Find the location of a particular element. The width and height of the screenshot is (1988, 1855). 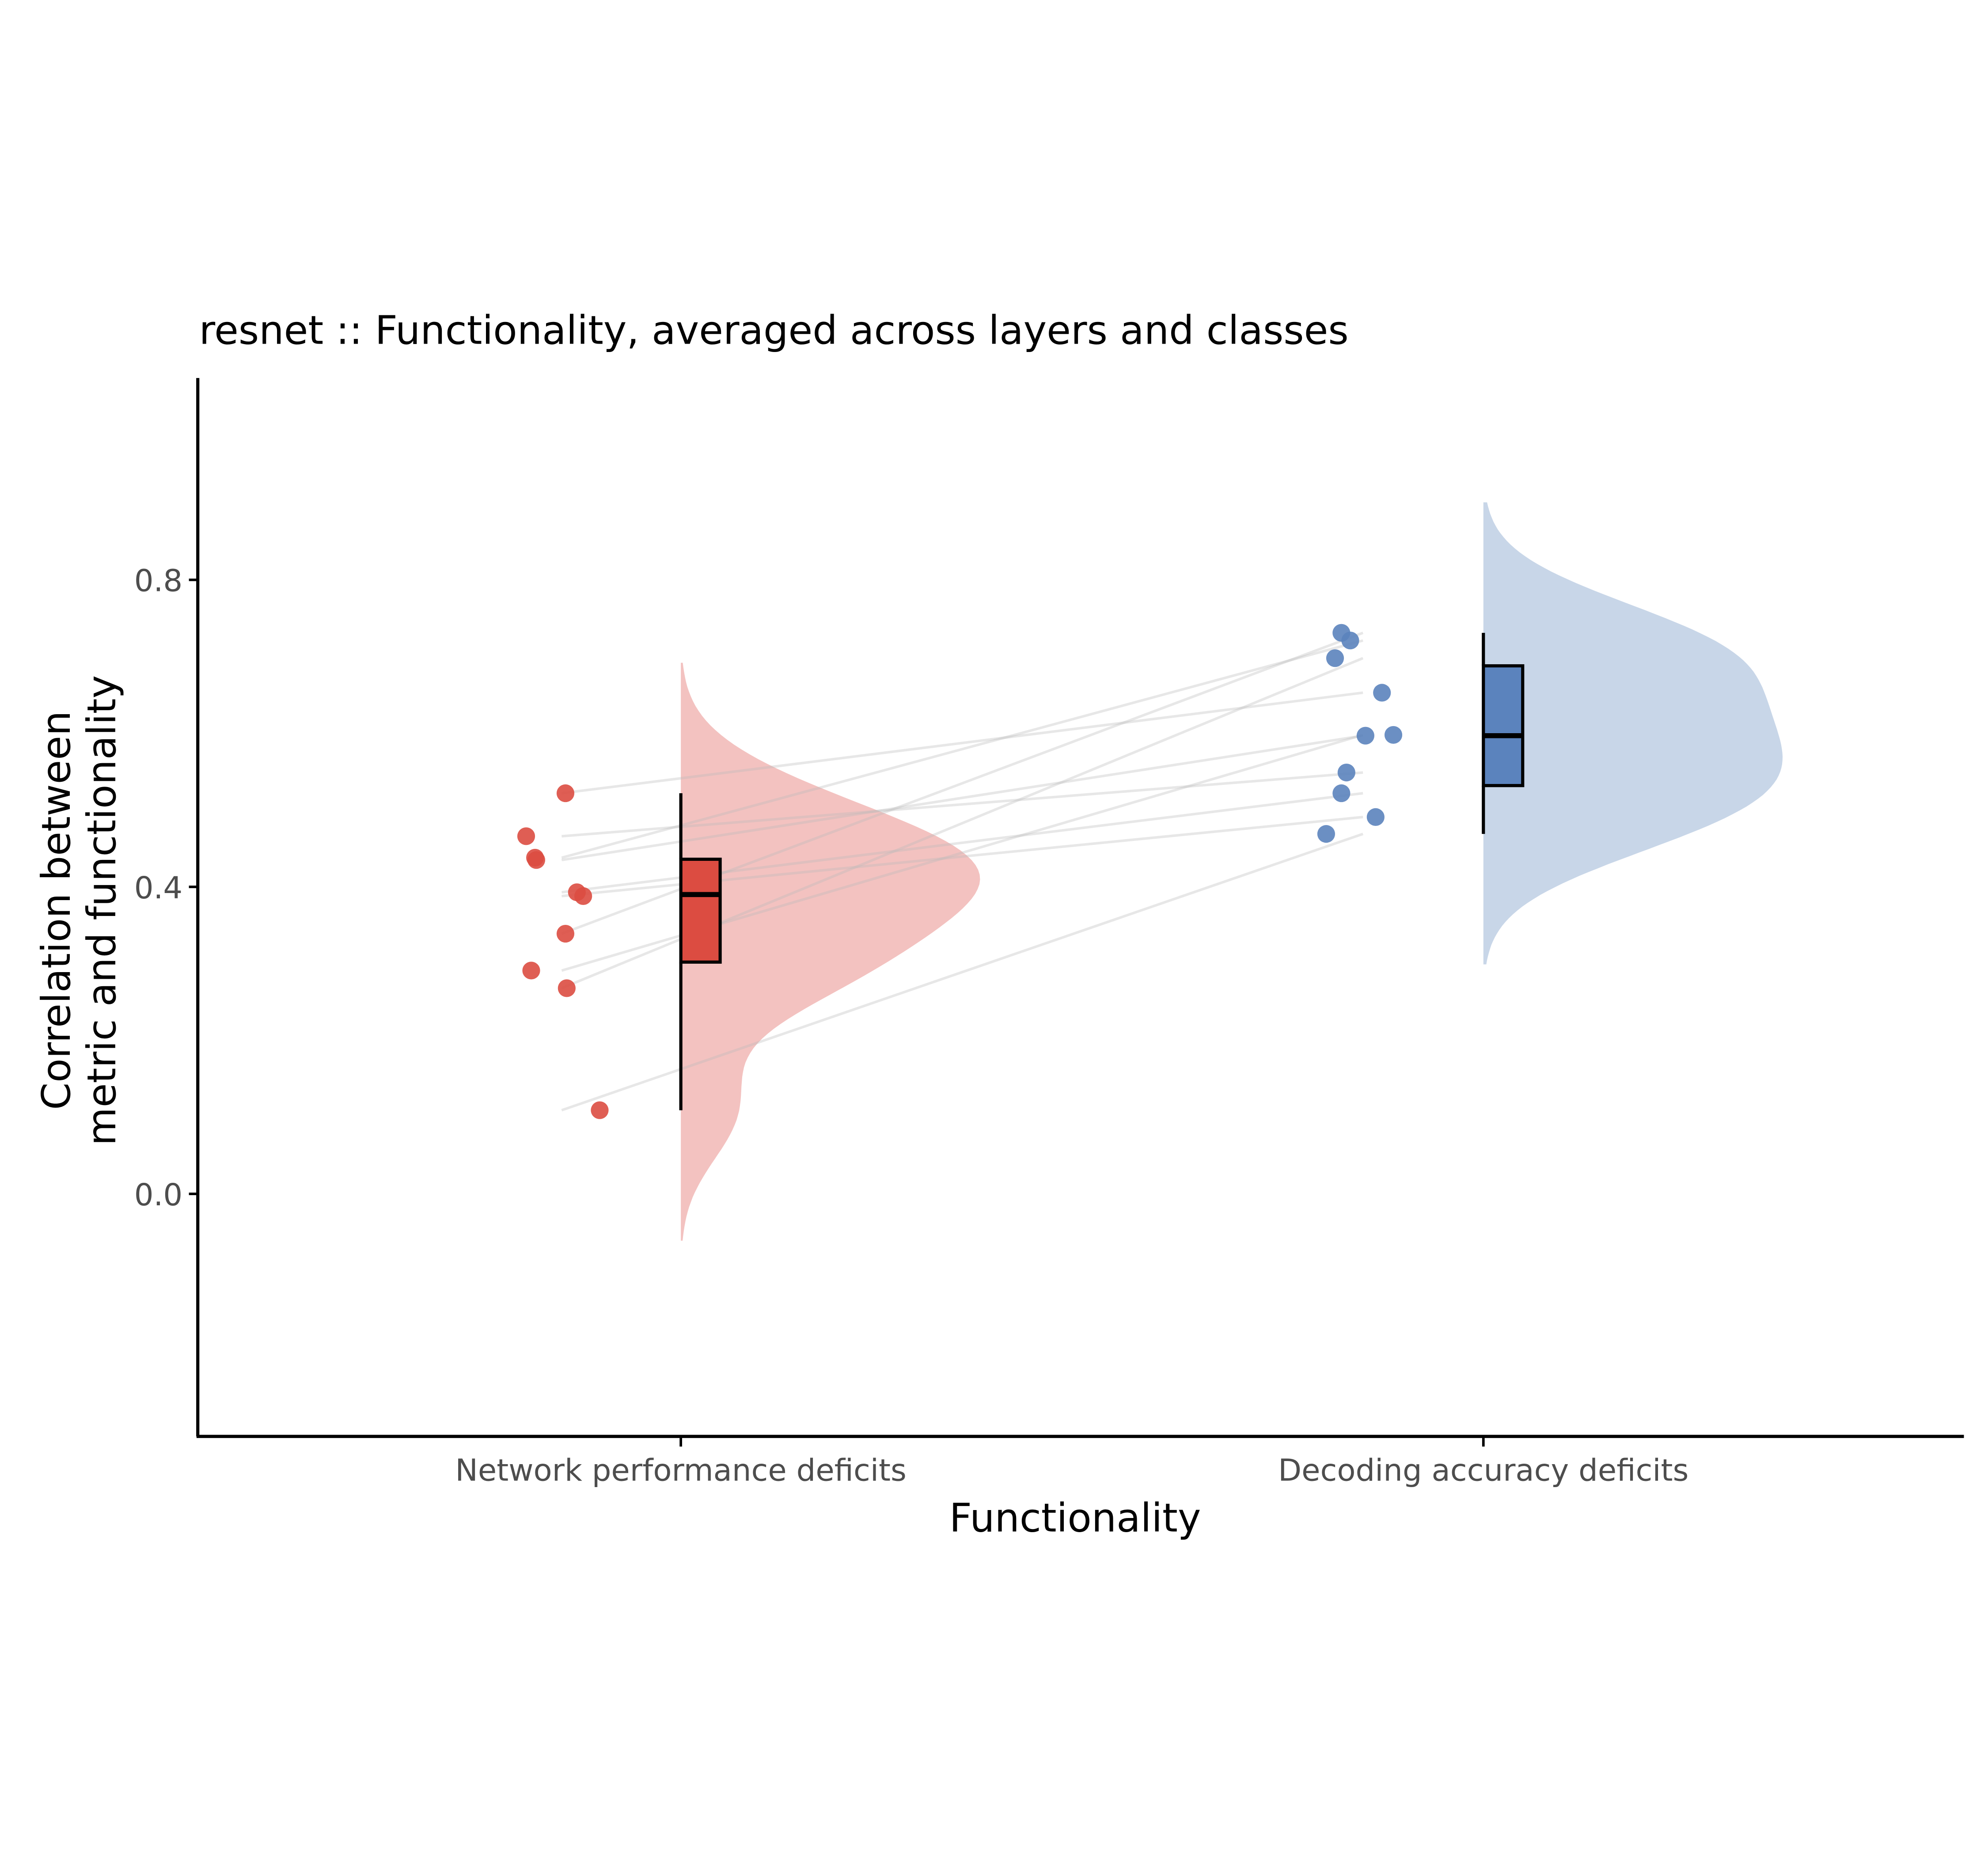

x-axis-title: Functionality is located at coordinates (1075, 1518).